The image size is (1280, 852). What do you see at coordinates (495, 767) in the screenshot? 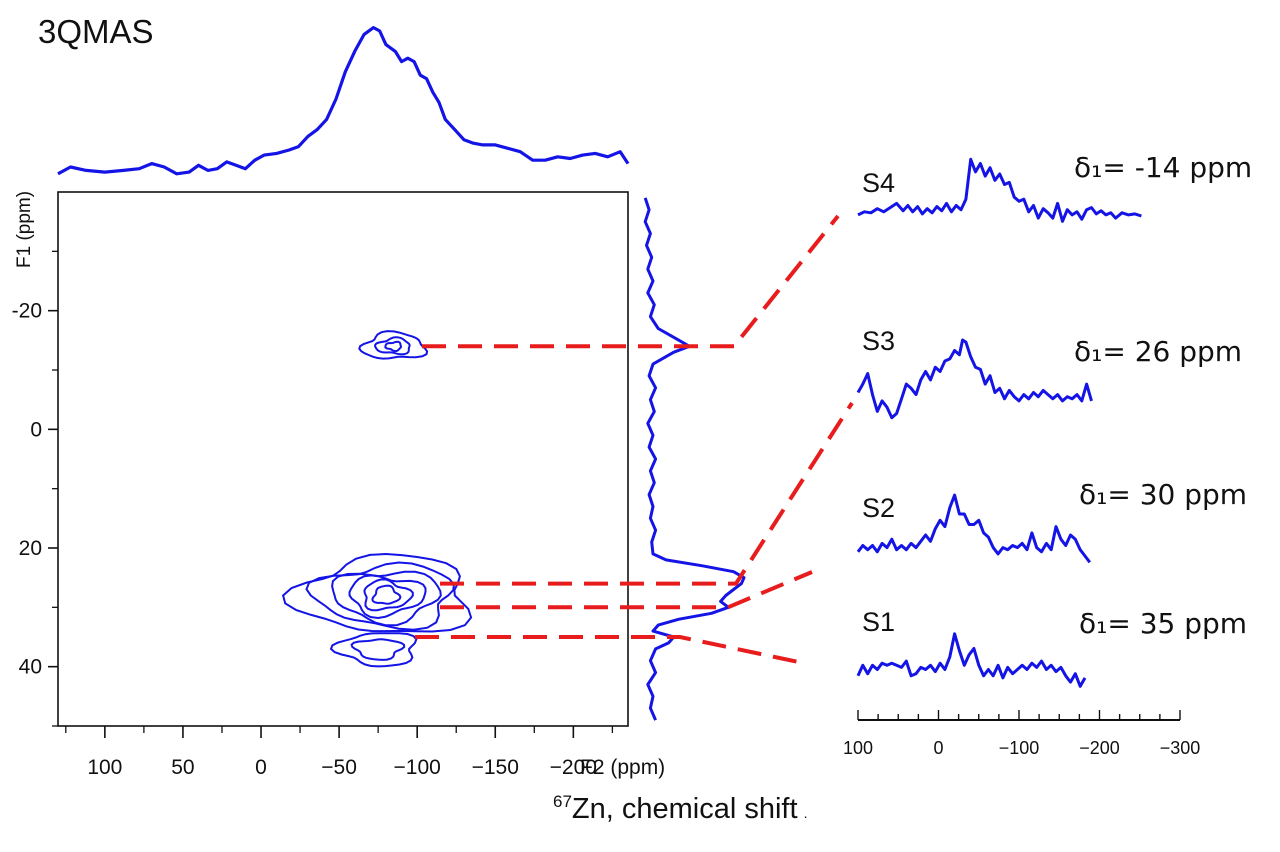
I see `x-tick-label: −150` at bounding box center [495, 767].